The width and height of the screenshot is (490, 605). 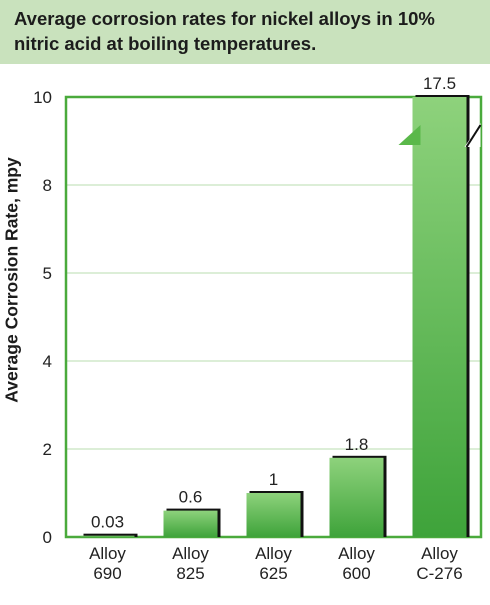 I want to click on x-tick-label: 625, so click(x=273, y=573).